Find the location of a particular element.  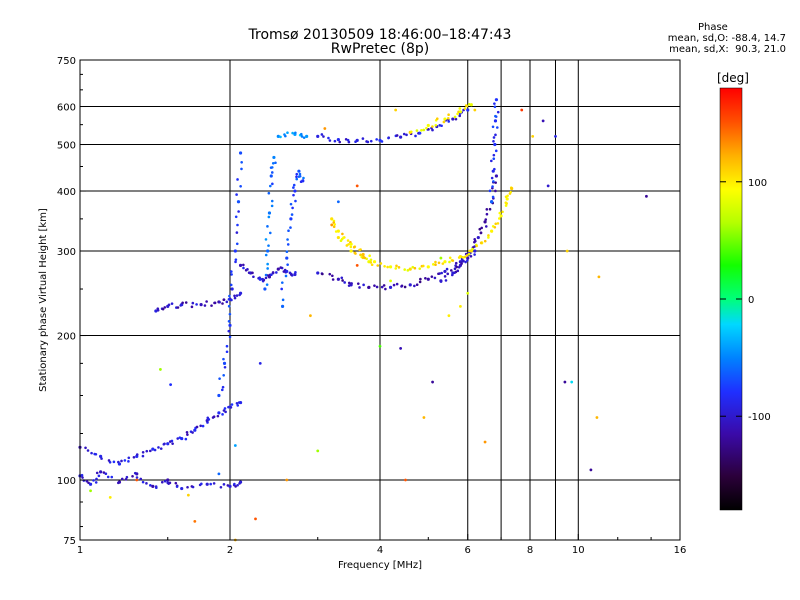

colorbar-ticks: 100 0 -100 is located at coordinates (745, 300).